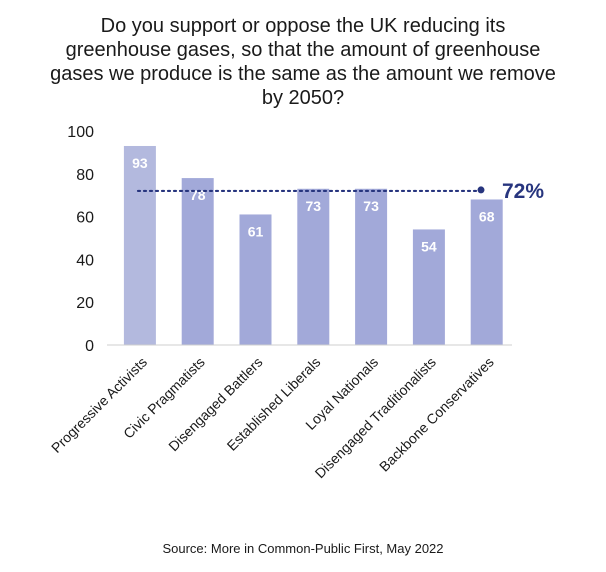 This screenshot has height=572, width=606. I want to click on x-tick-label: Backbone Conservatives, so click(436, 414).